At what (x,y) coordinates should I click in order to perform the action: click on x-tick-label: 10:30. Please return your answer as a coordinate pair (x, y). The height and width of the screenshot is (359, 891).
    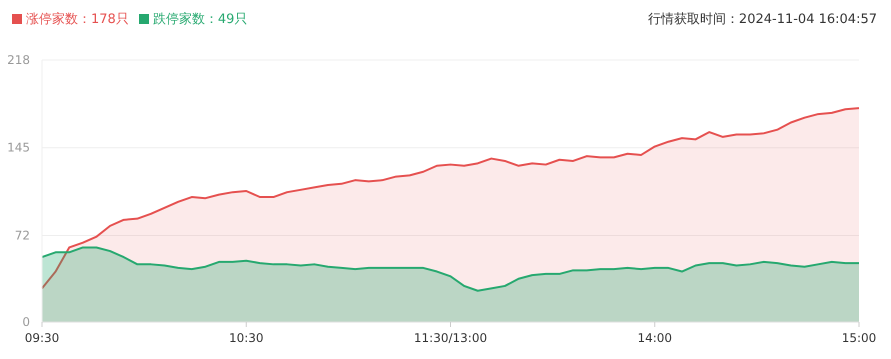
    Looking at the image, I should click on (246, 338).